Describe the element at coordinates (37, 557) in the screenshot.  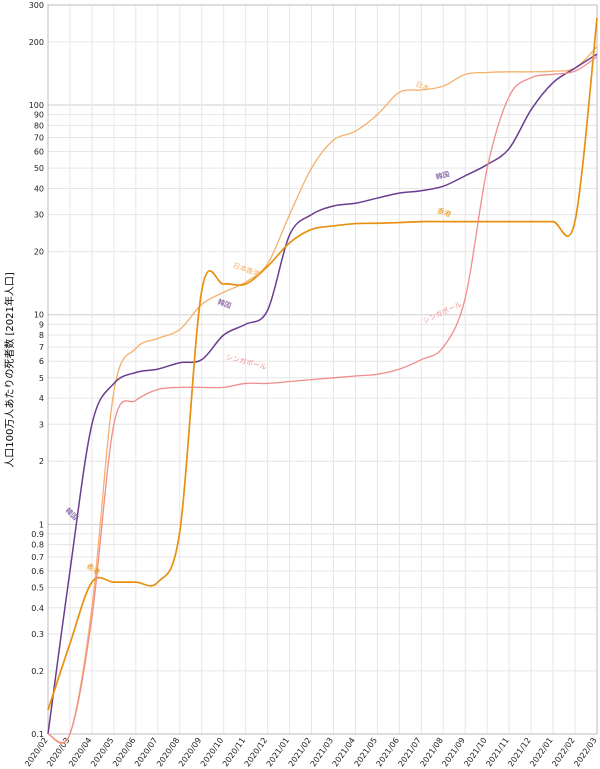
I see `y-tick-label: 0.7` at that location.